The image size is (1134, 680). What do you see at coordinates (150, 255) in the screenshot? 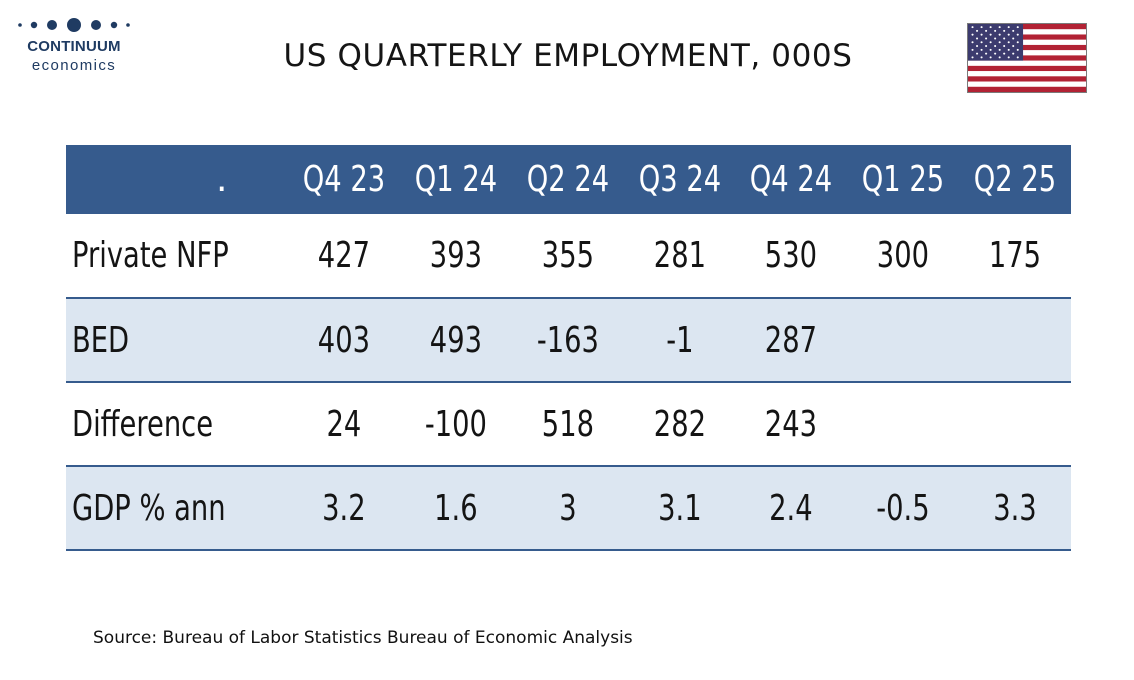
I see `row-label: Private NFP` at bounding box center [150, 255].